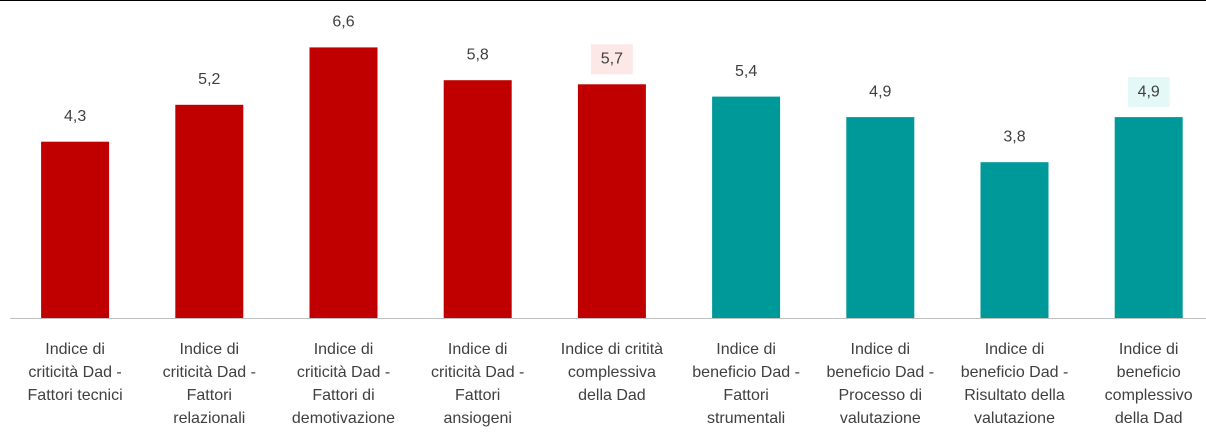 This screenshot has width=1206, height=435. Describe the element at coordinates (343, 22) in the screenshot. I see `value-label: 6,6` at that location.